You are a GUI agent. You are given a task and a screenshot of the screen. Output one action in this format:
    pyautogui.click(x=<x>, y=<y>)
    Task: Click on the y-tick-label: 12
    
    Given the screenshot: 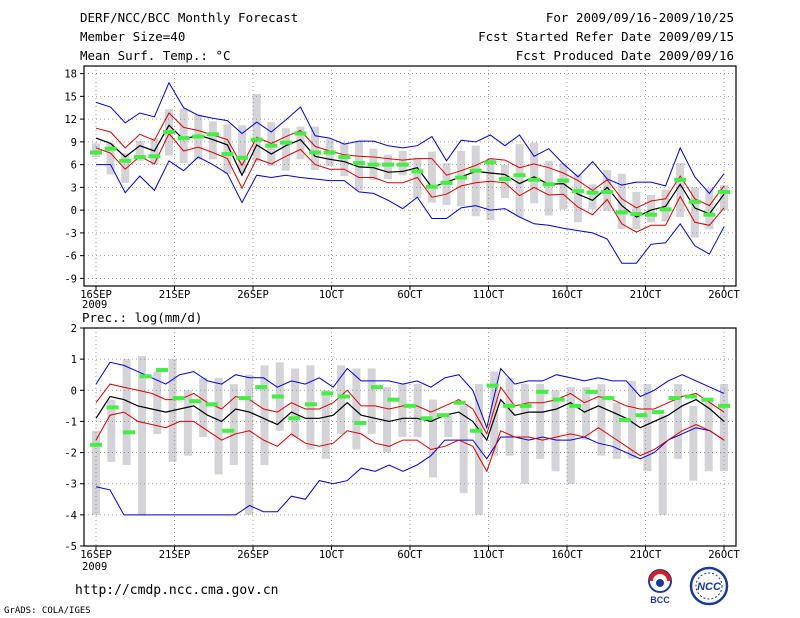 What is the action you would take?
    pyautogui.click(x=70, y=120)
    